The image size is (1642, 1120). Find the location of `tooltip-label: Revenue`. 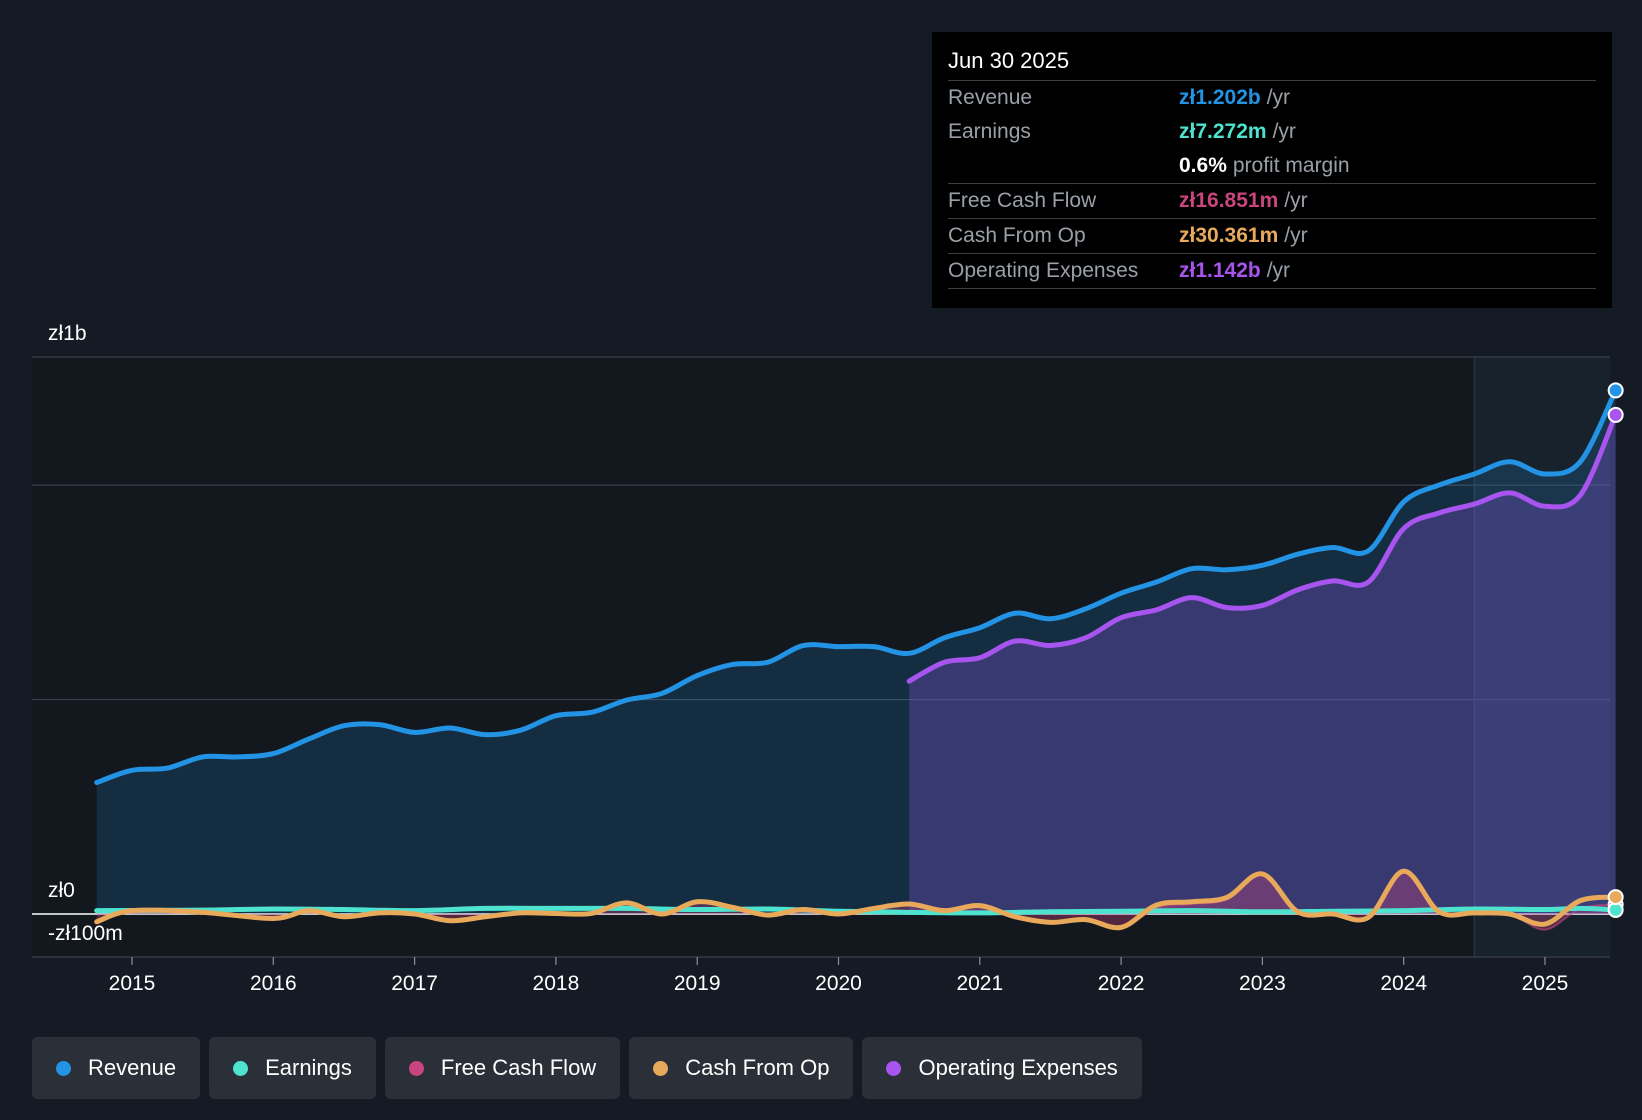

tooltip-label: Revenue is located at coordinates (990, 97).